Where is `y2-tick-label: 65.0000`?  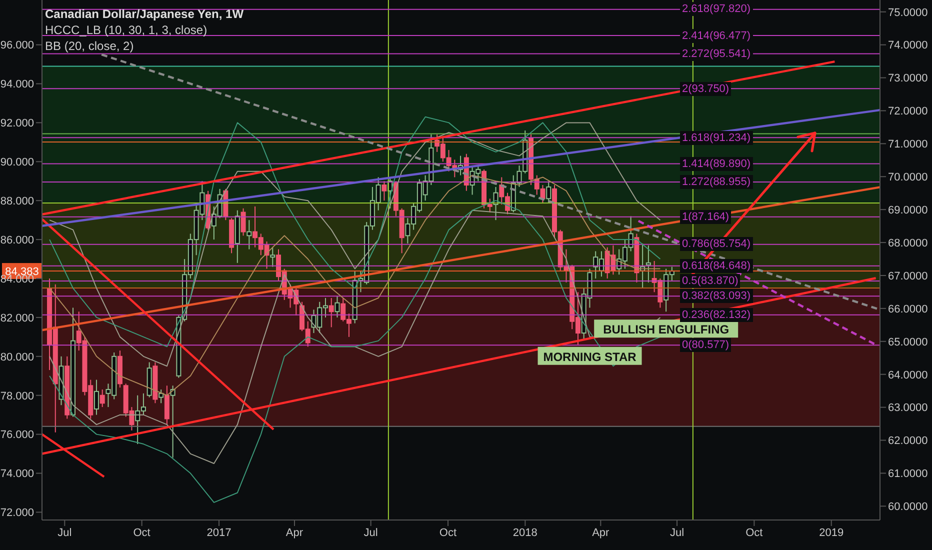 y2-tick-label: 65.0000 is located at coordinates (908, 342).